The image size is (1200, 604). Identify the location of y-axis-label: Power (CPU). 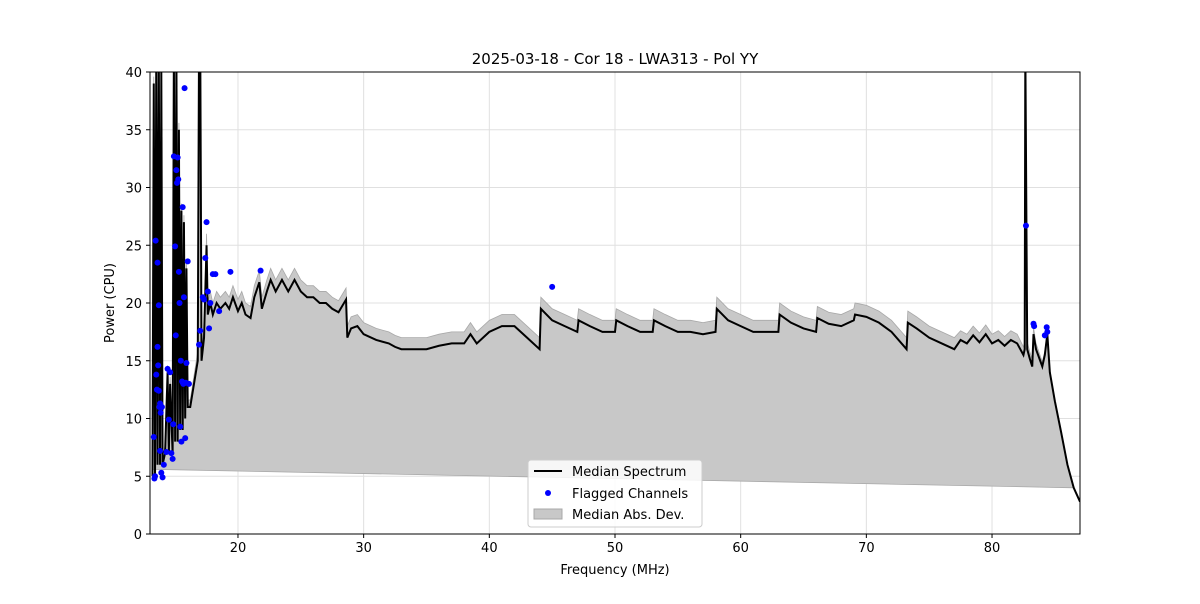
(110, 303).